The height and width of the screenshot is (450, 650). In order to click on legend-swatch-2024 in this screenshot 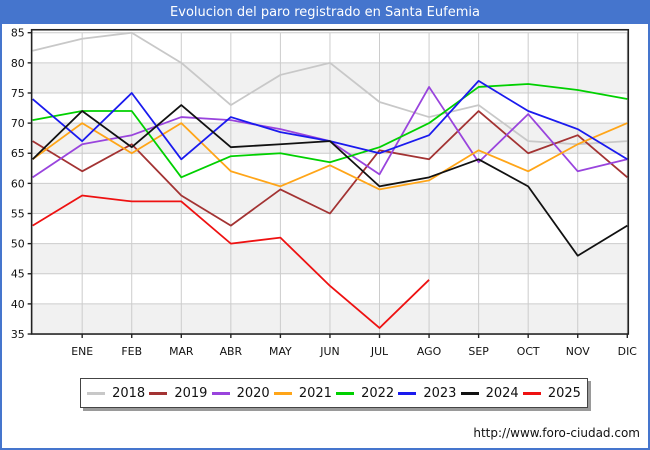, I will do `click(469, 393)`.